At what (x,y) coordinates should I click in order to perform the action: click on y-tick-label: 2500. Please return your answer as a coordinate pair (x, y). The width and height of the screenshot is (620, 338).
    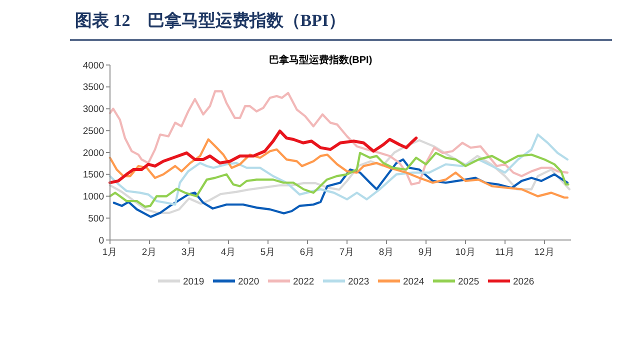
    Looking at the image, I should click on (93, 131).